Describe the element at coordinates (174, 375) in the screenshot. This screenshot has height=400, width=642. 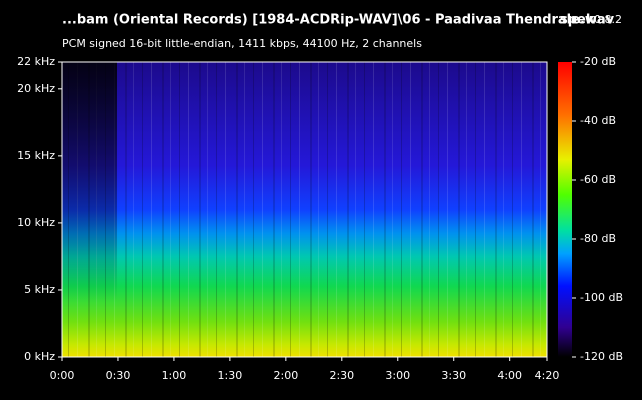
I see `x-tick-label: 1:00` at that location.